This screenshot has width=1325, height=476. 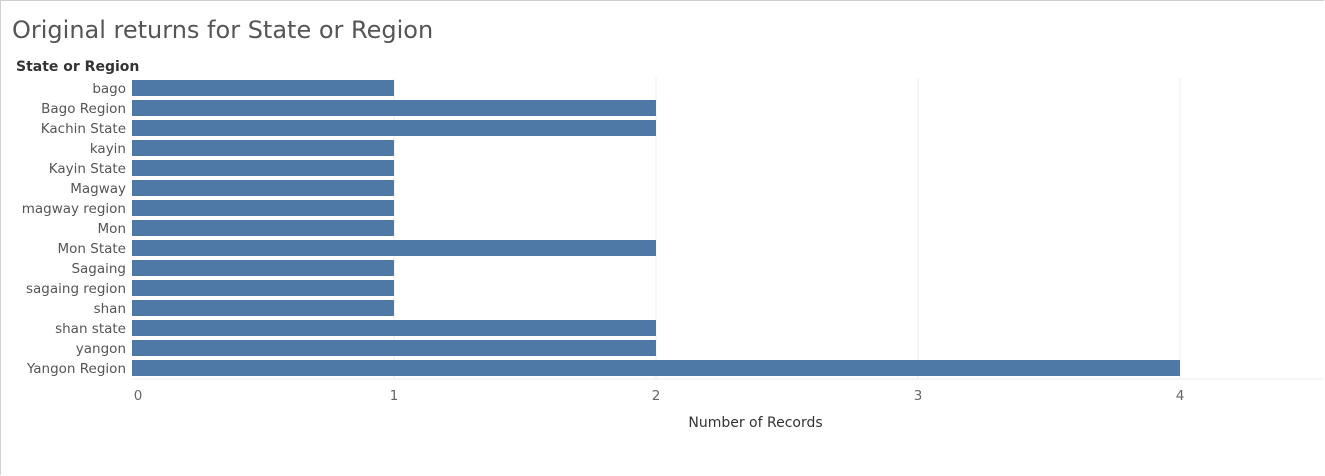 I want to click on category-label: Yangon Region, so click(x=76, y=369).